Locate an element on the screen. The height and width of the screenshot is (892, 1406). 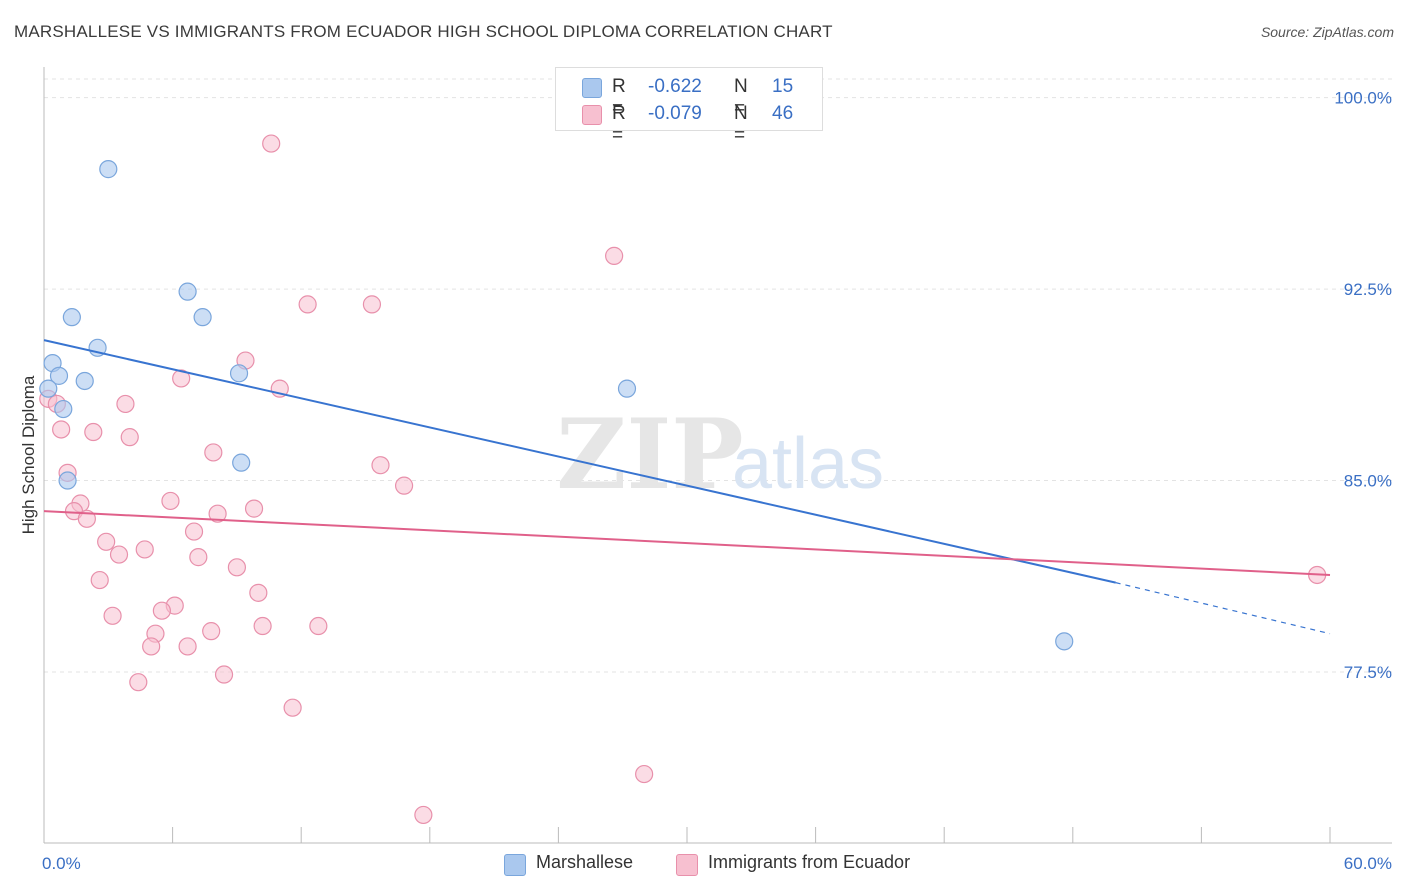
y-tick-label: 85.0% is located at coordinates (1368, 481).